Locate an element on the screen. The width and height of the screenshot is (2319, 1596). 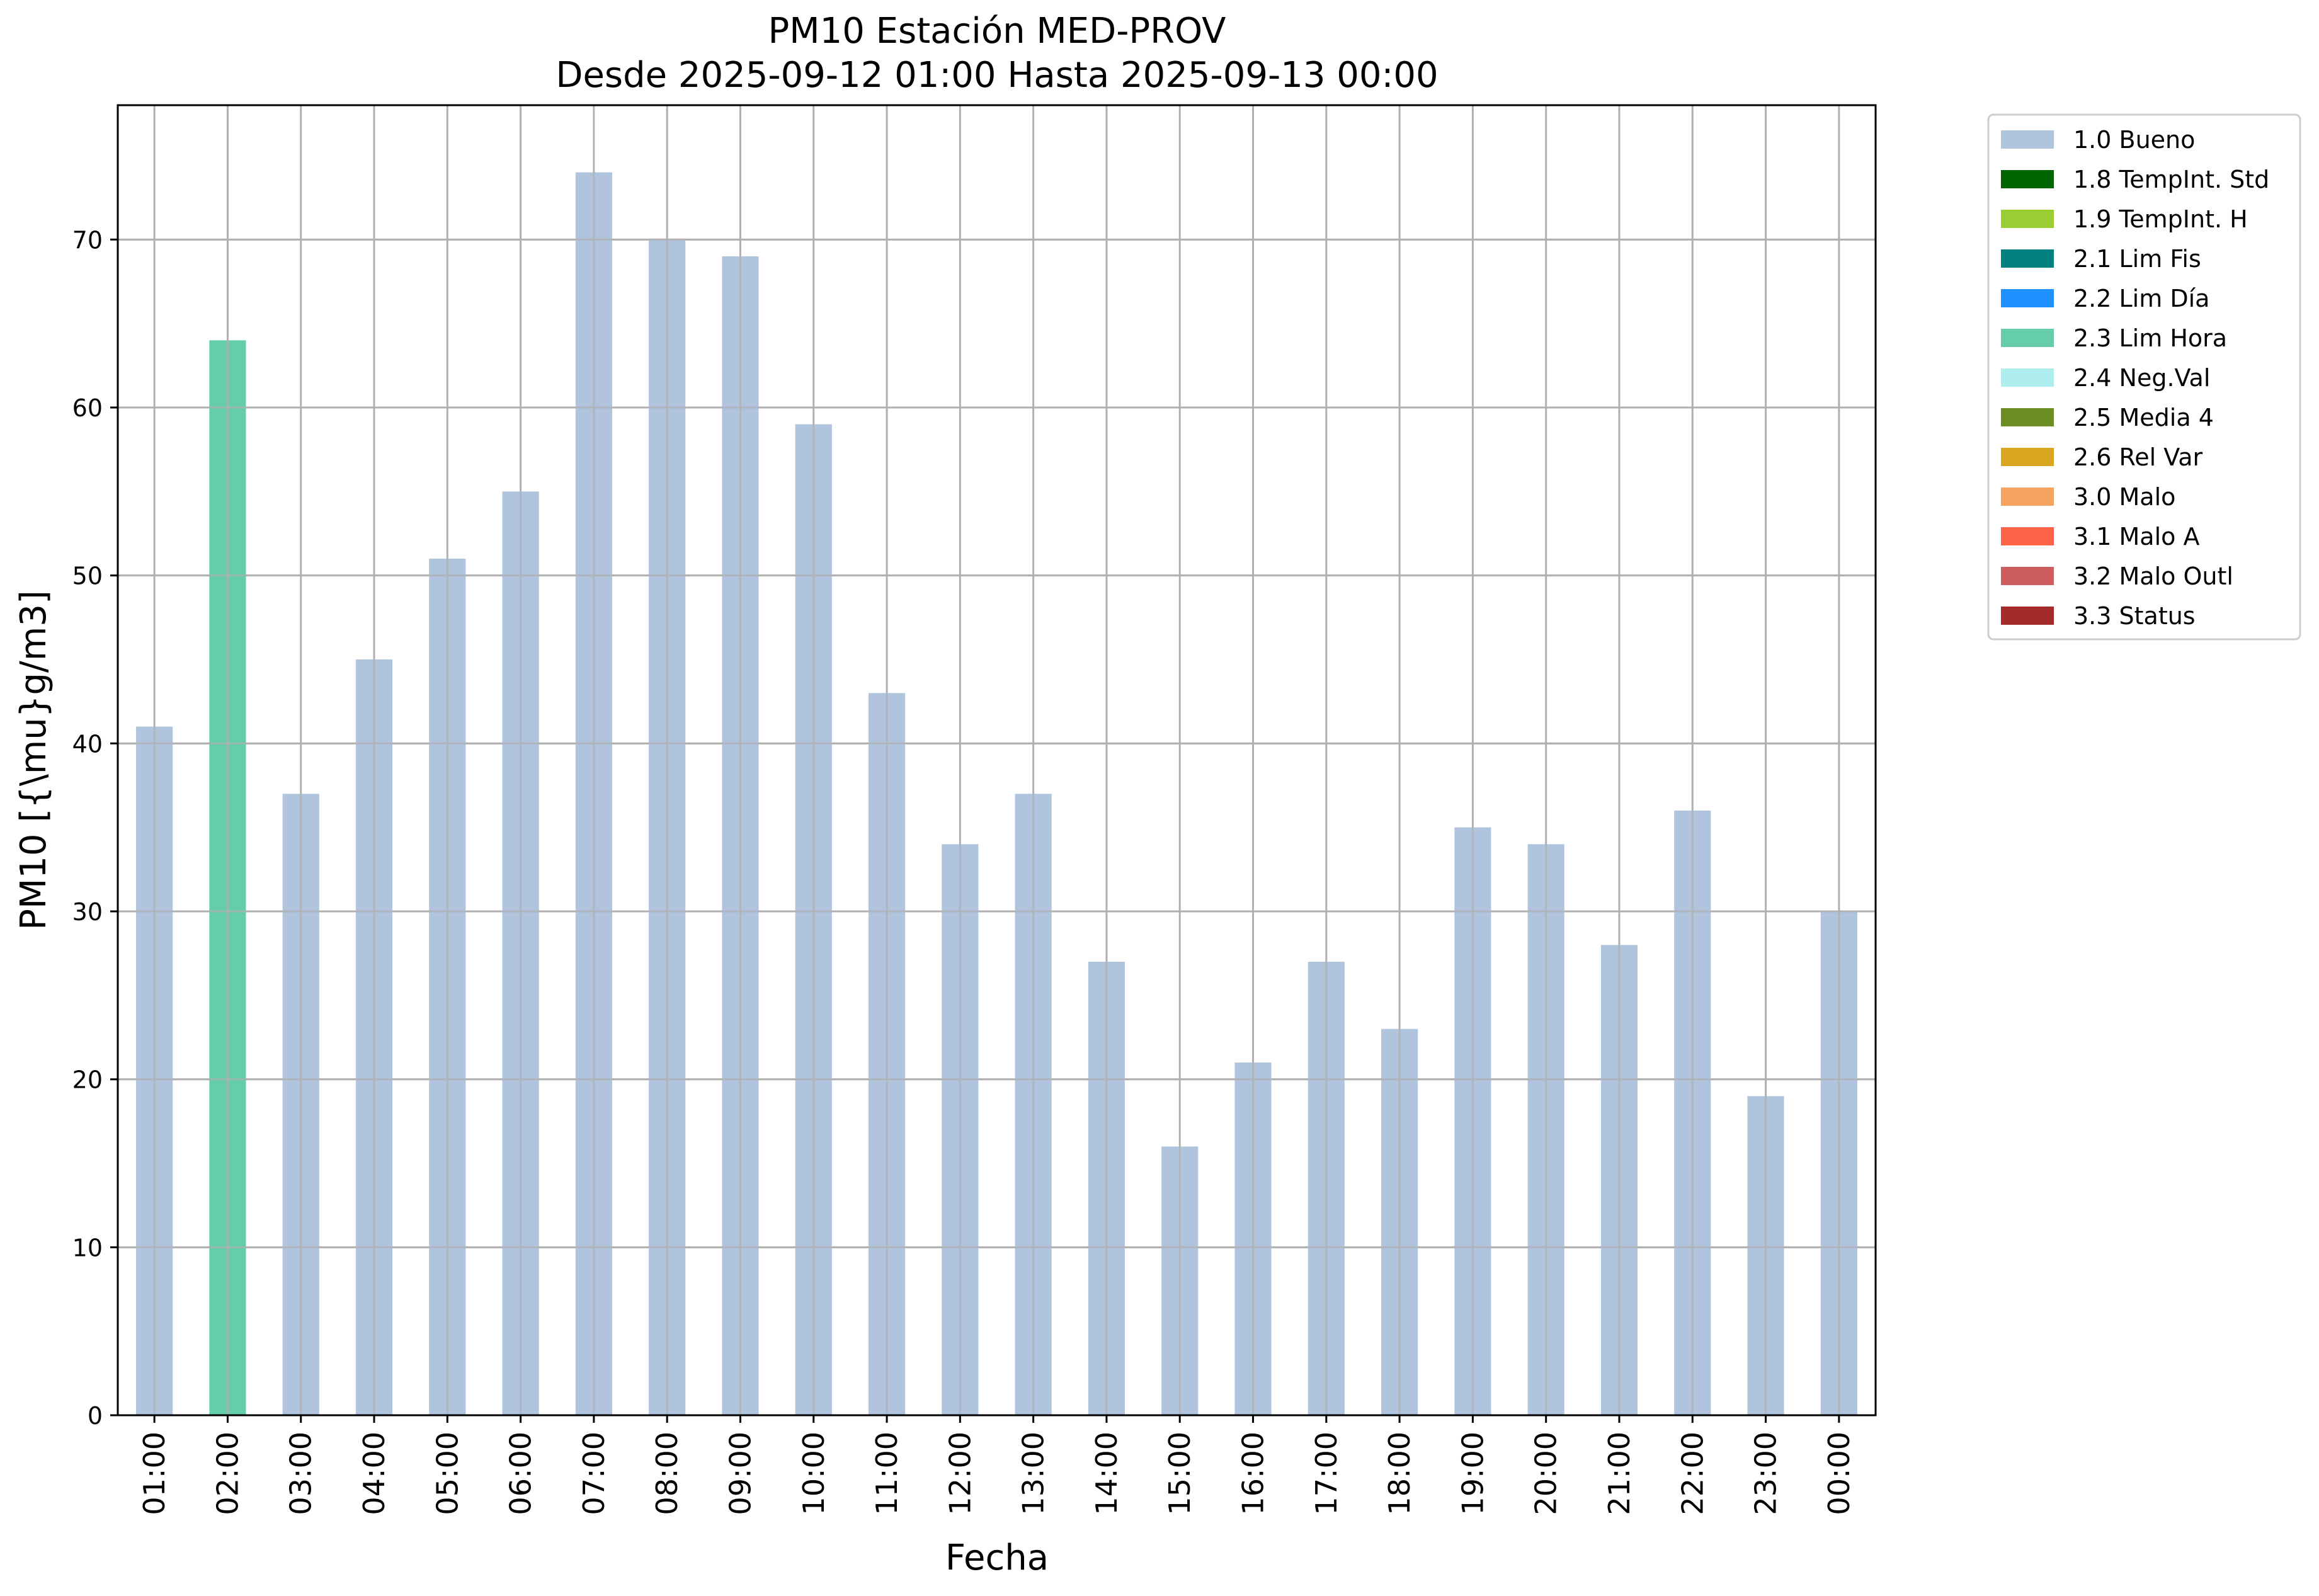
y-axis-label: PM10 [{\mu}g/m3] is located at coordinates (33, 760).